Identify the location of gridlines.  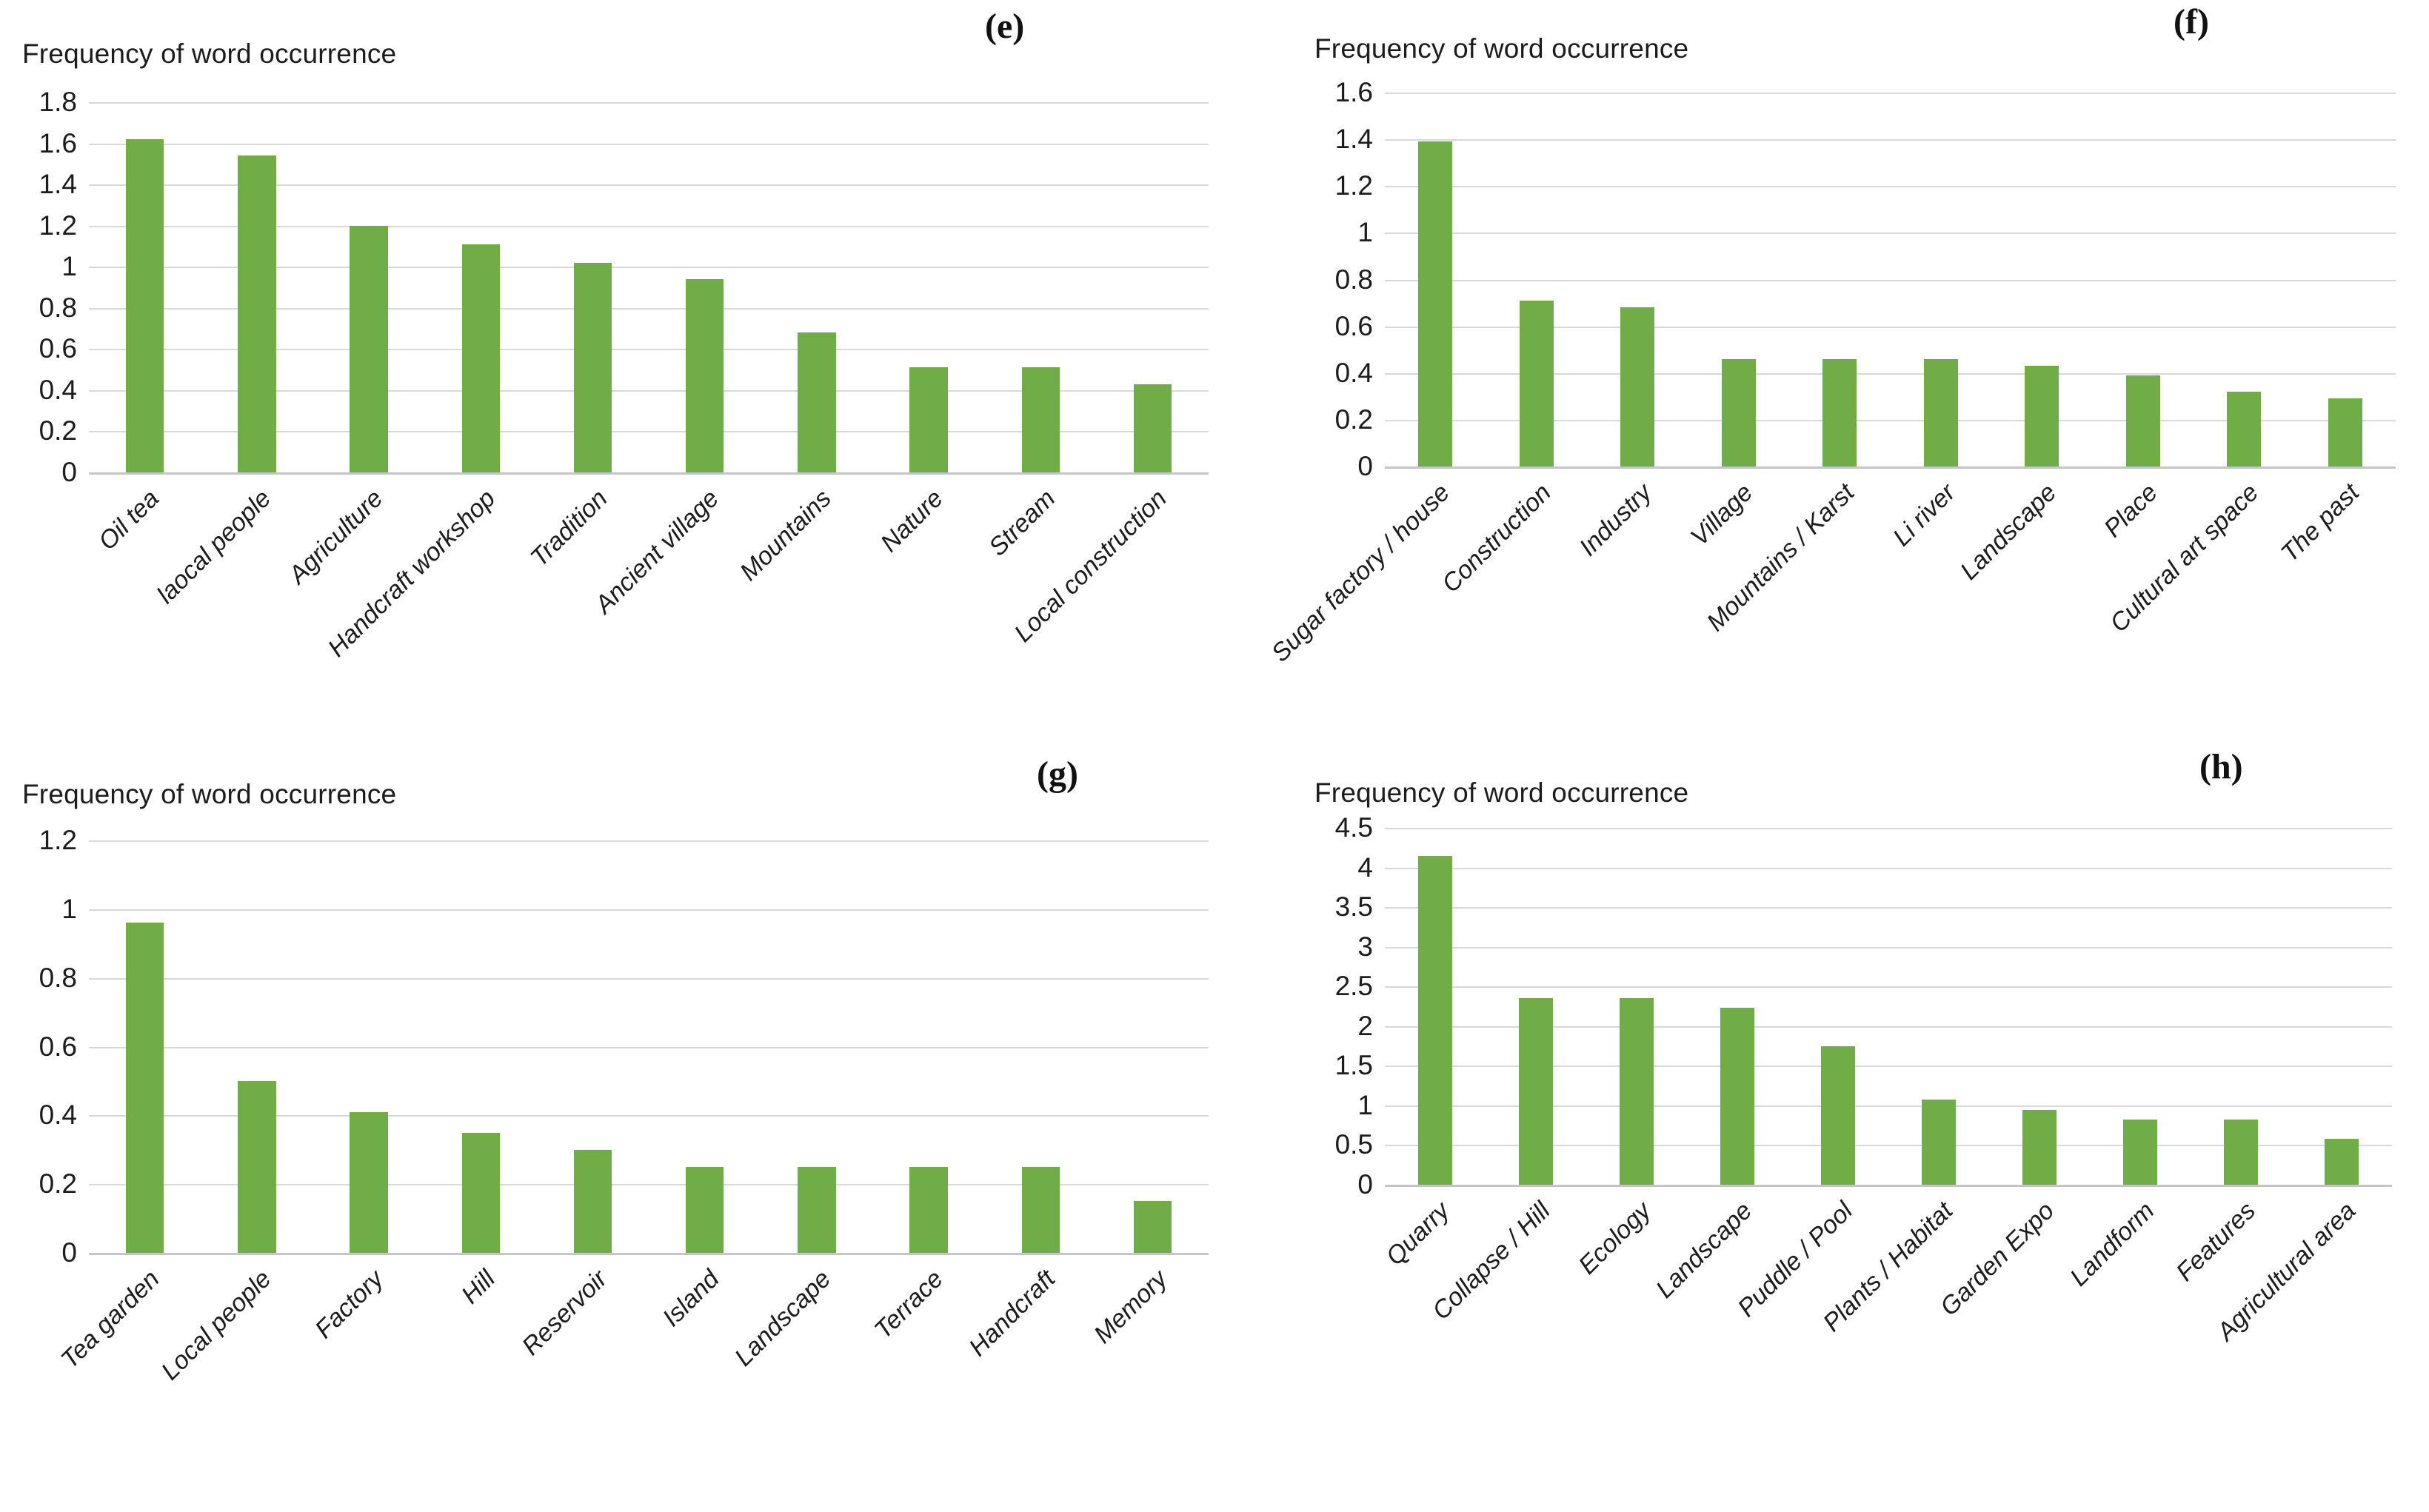
(1890, 281).